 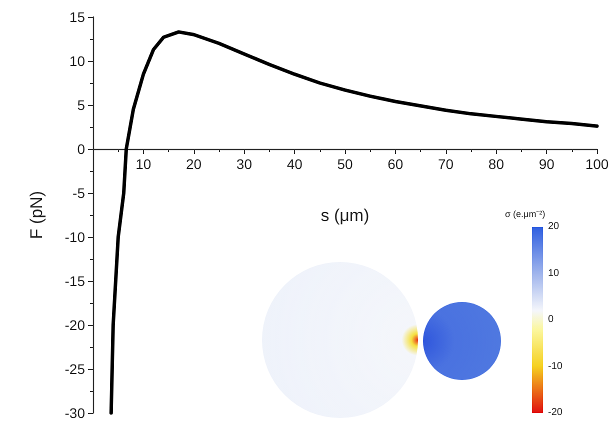 I want to click on y-tick-label: -20, so click(x=75, y=325).